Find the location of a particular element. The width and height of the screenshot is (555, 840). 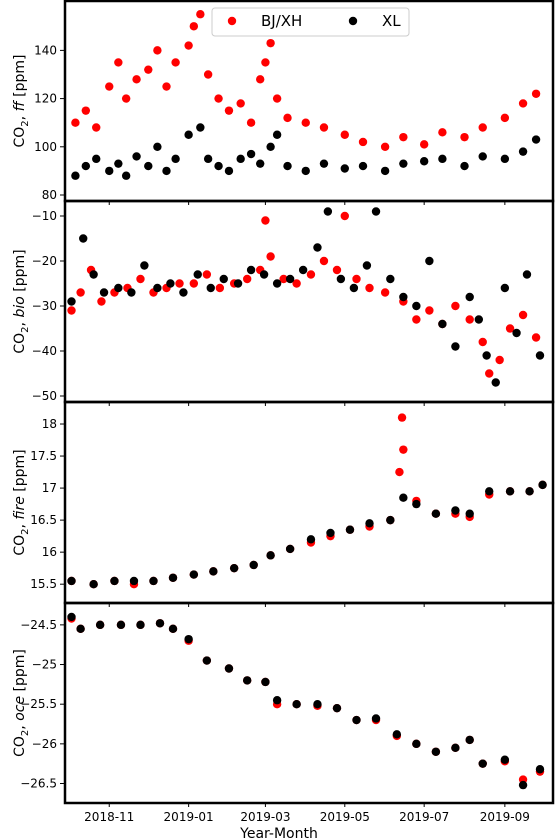

y-tick-label: −24.5 is located at coordinates (38, 625).